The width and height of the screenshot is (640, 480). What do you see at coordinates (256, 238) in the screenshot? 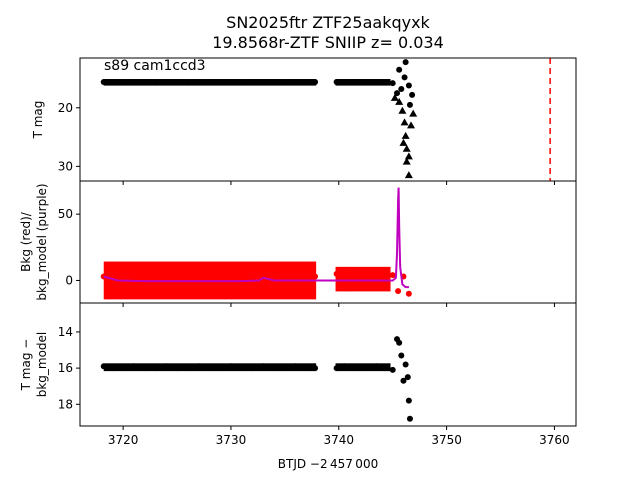
I see `series-line-bkg_model` at bounding box center [256, 238].